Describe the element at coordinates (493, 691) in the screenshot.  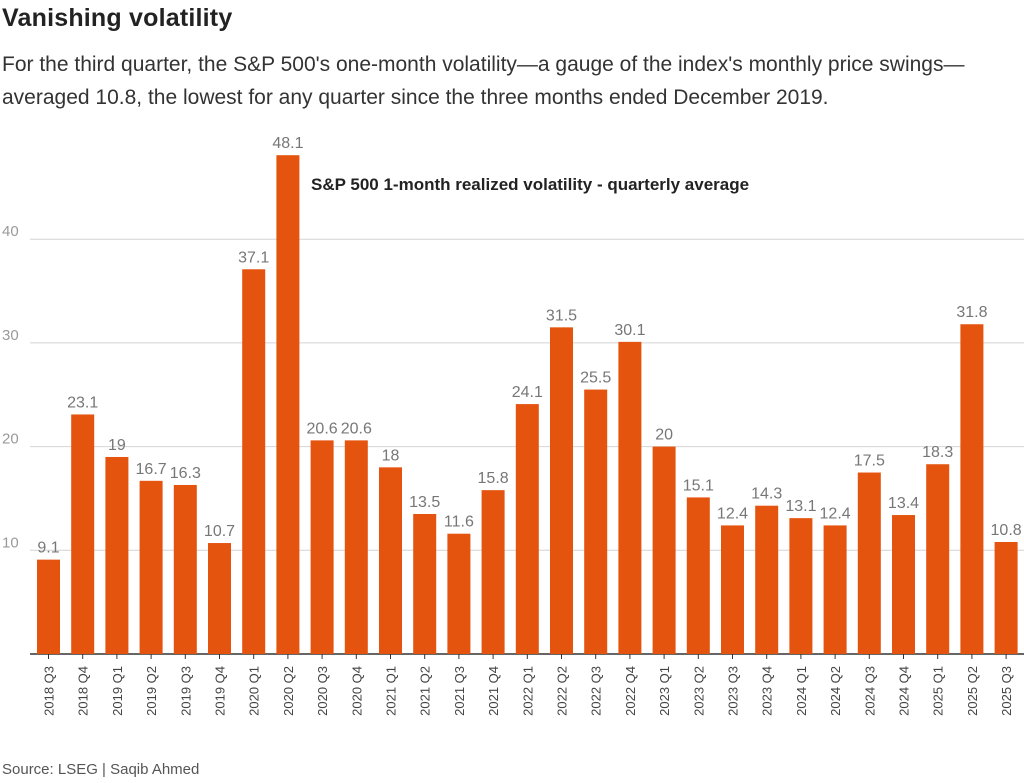
I see `category-label: 2021 Q4` at that location.